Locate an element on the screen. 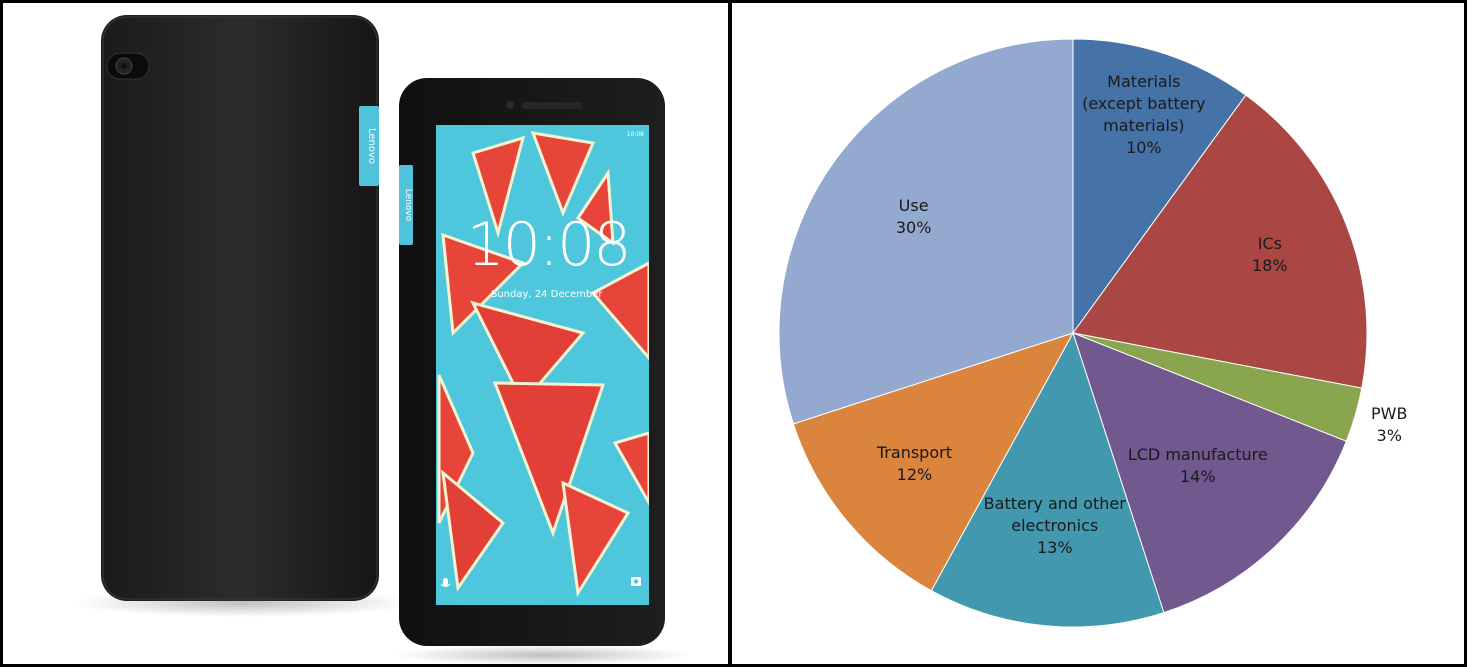  front-brand-label: Lenovo is located at coordinates (408, 205).